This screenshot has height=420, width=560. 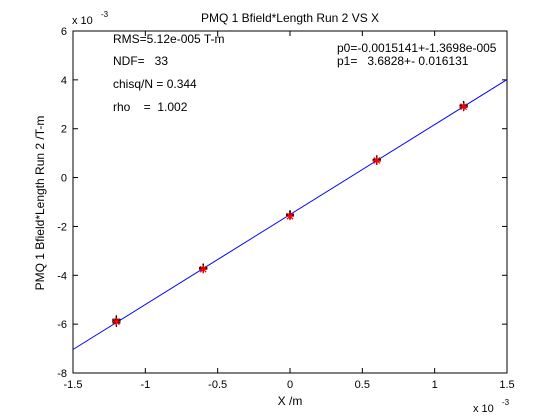 I want to click on x-tick-label: -0.5, so click(x=217, y=385).